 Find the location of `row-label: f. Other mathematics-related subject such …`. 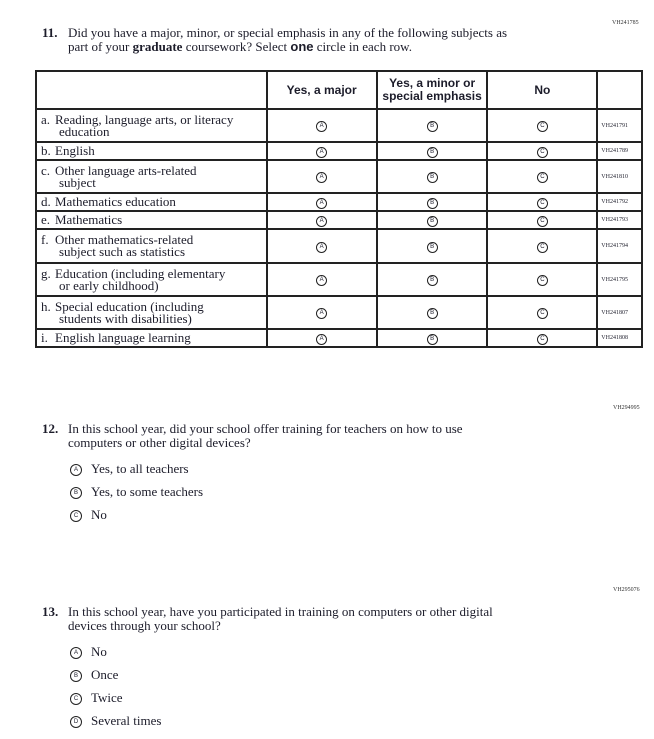

row-label: f. Other mathematics-related subject such … is located at coordinates (151, 246).